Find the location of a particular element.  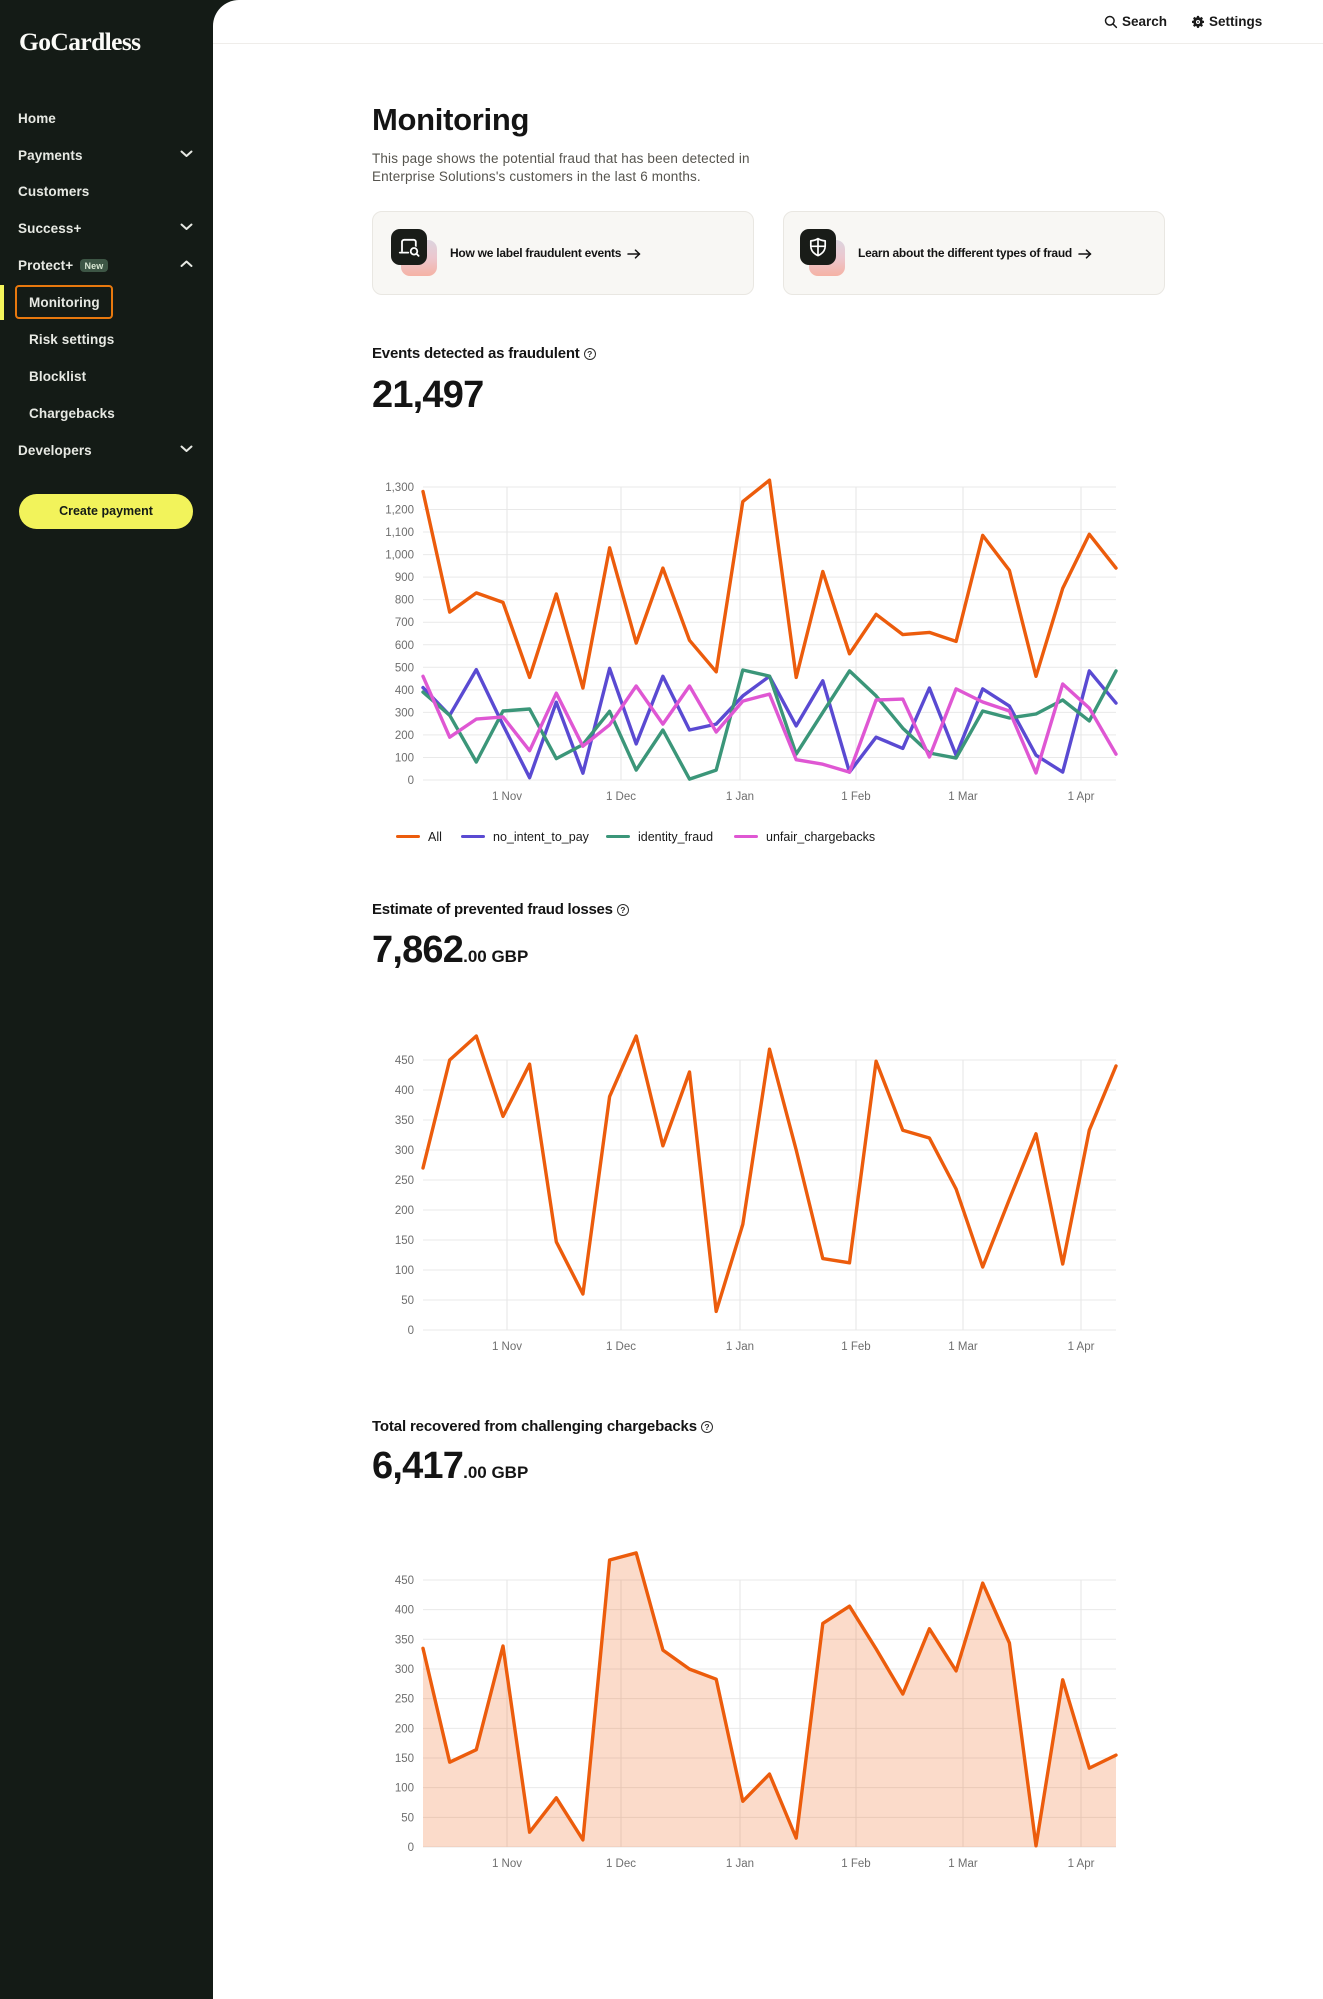

svg-text: 700 is located at coordinates (404, 623).